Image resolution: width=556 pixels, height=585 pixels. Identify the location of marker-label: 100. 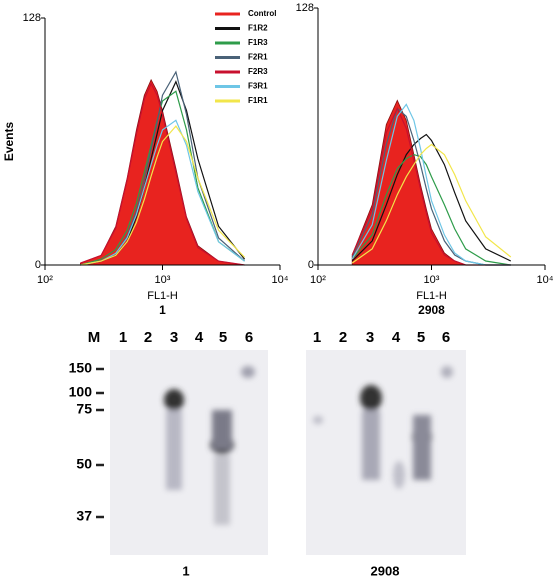
(81, 392).